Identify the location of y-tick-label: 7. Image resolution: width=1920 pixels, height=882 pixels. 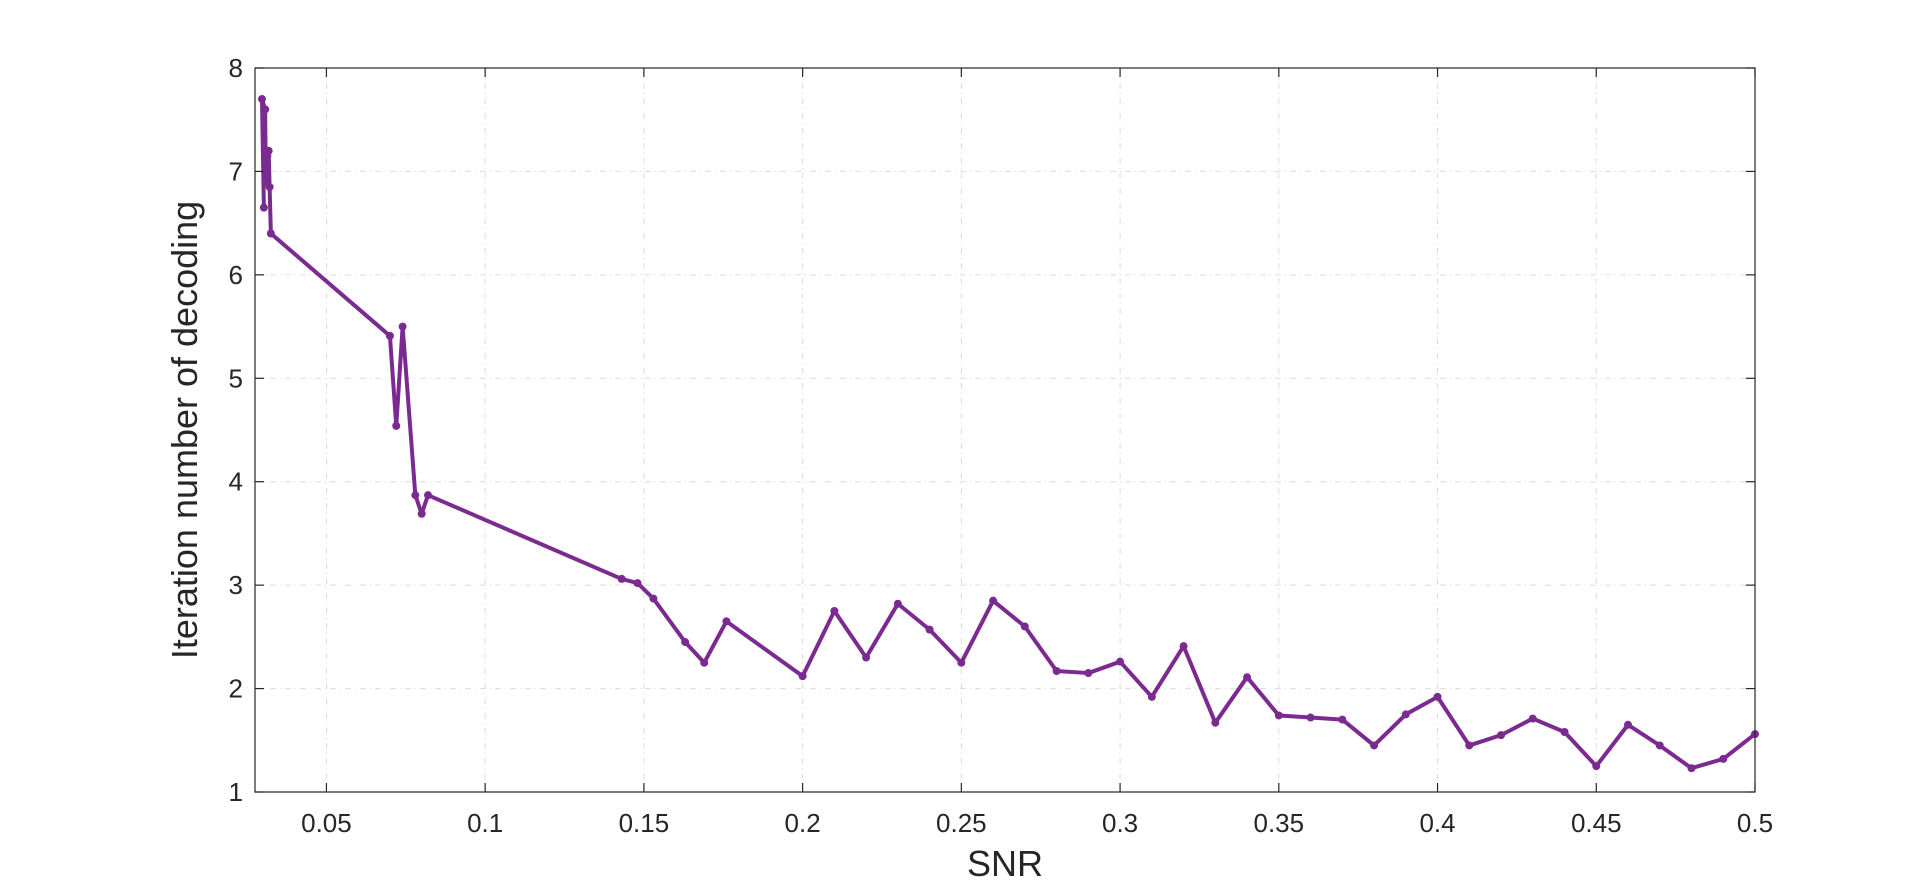
(236, 171).